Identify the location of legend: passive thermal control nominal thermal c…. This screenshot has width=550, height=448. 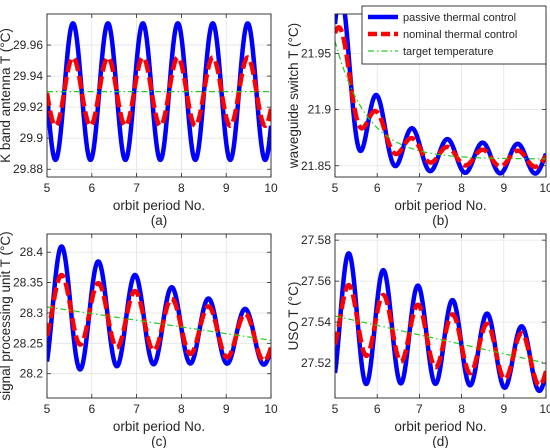
(454, 35).